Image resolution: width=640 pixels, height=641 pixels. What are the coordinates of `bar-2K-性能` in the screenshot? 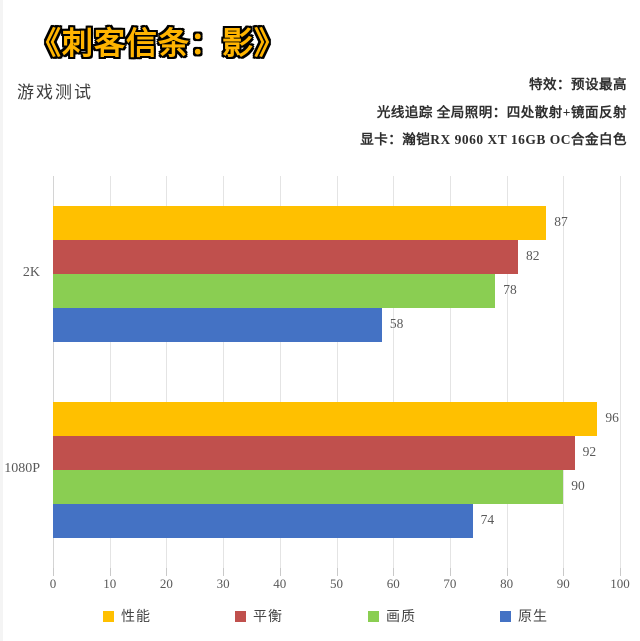 It's located at (300, 223).